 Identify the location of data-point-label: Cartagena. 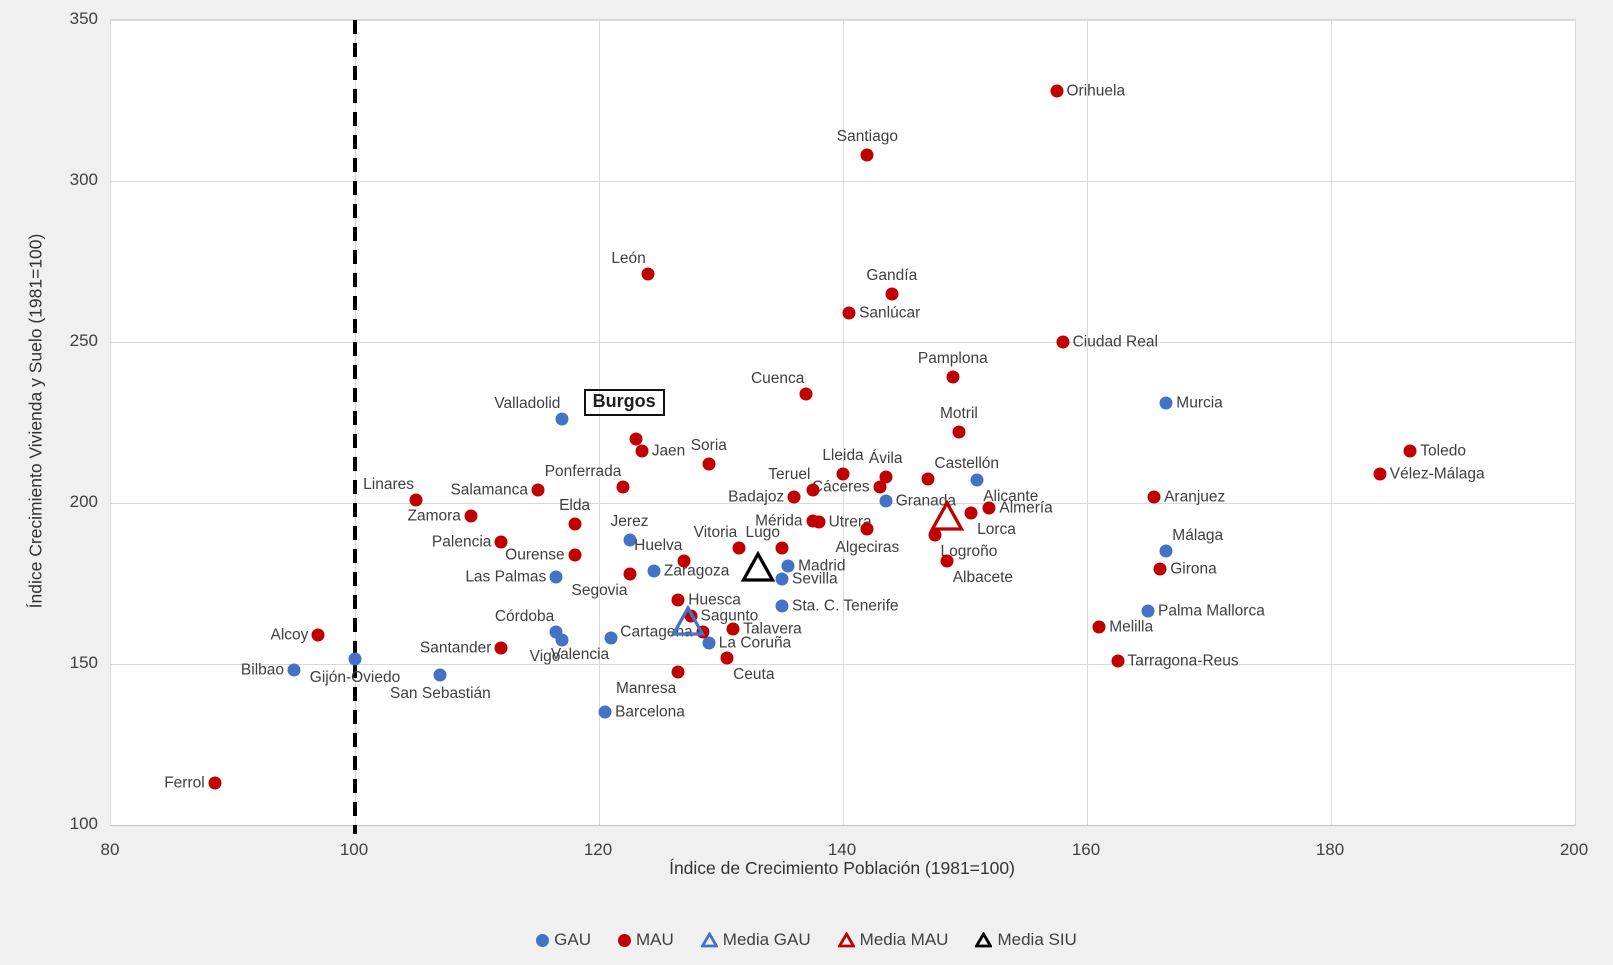
(656, 632).